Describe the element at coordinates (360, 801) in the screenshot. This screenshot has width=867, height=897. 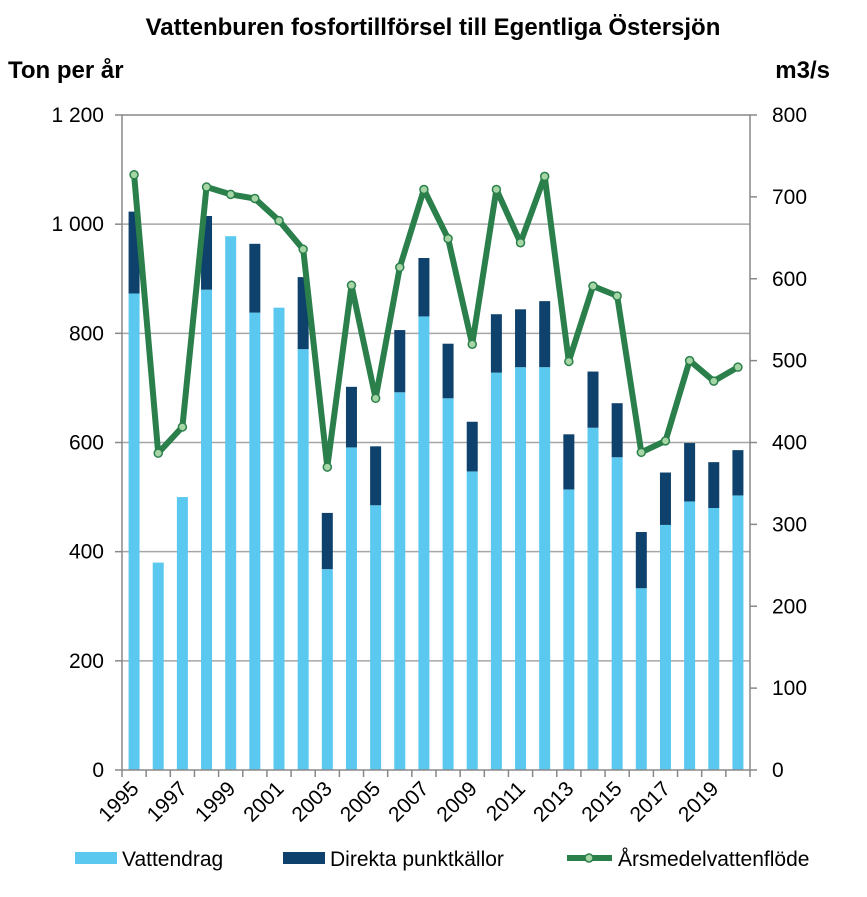
I see `x-tick-label: 2005` at that location.